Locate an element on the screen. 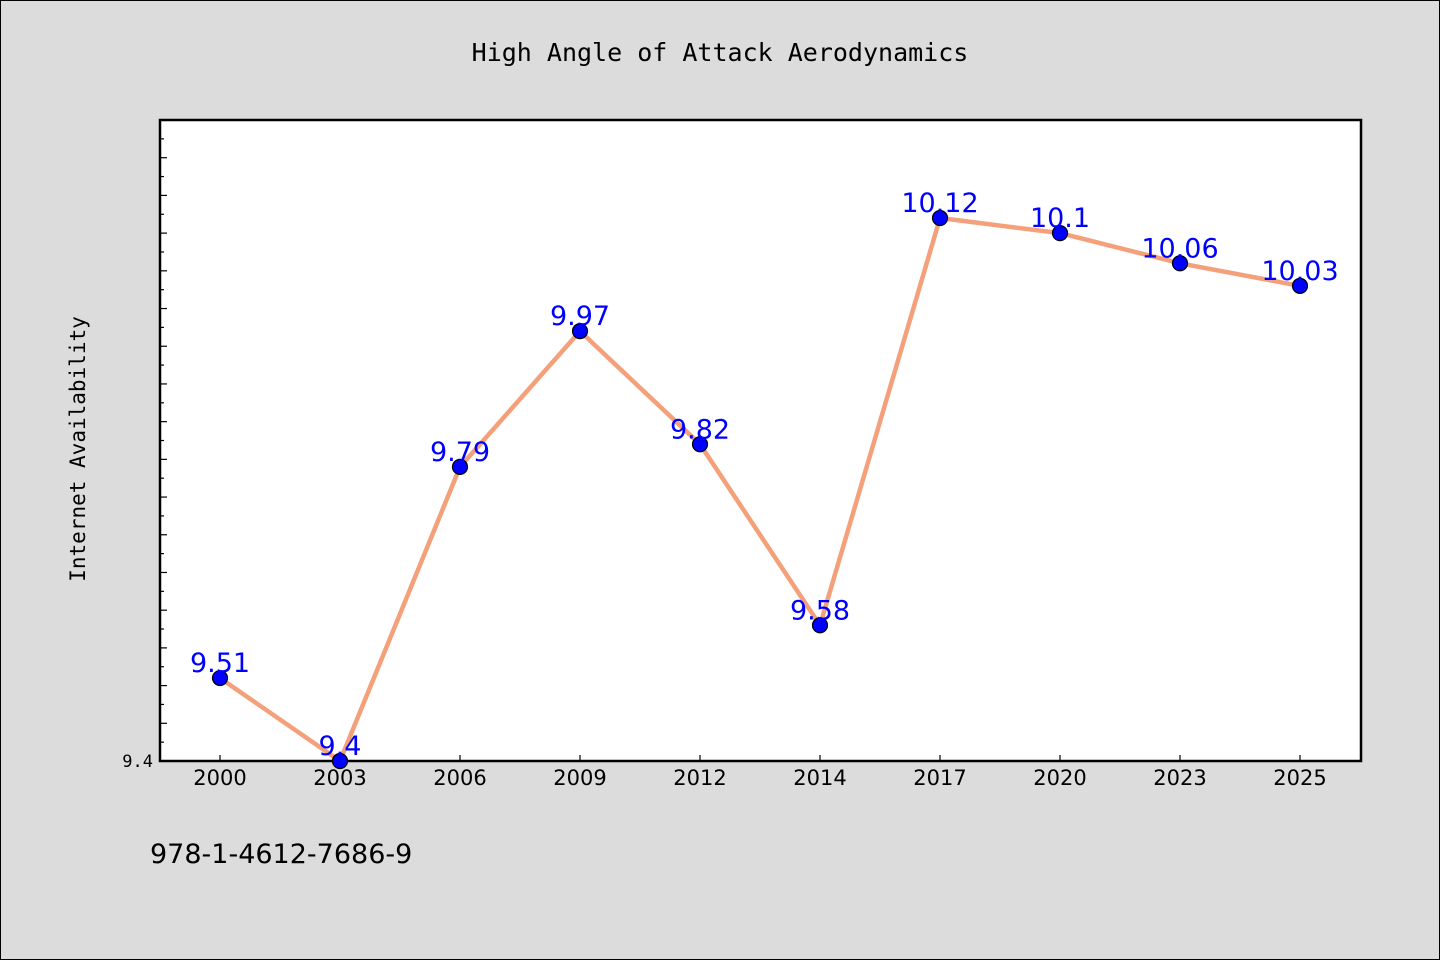 This screenshot has height=960, width=1440. data-label: 9.97 is located at coordinates (580, 316).